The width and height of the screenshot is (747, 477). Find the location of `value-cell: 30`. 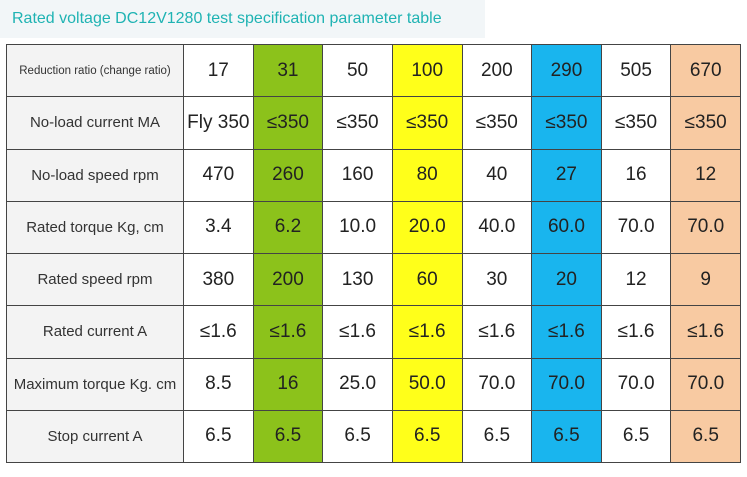

value-cell: 30 is located at coordinates (497, 279).